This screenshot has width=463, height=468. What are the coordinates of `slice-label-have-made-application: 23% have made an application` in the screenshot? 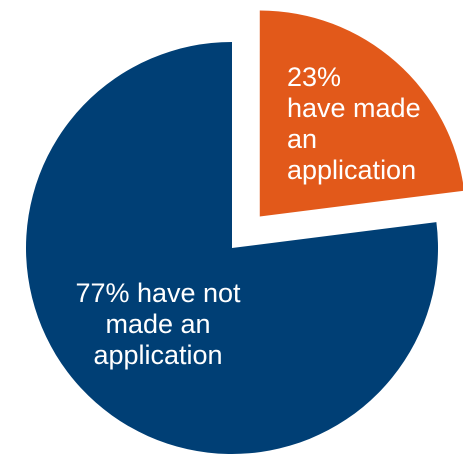 It's located at (354, 123).